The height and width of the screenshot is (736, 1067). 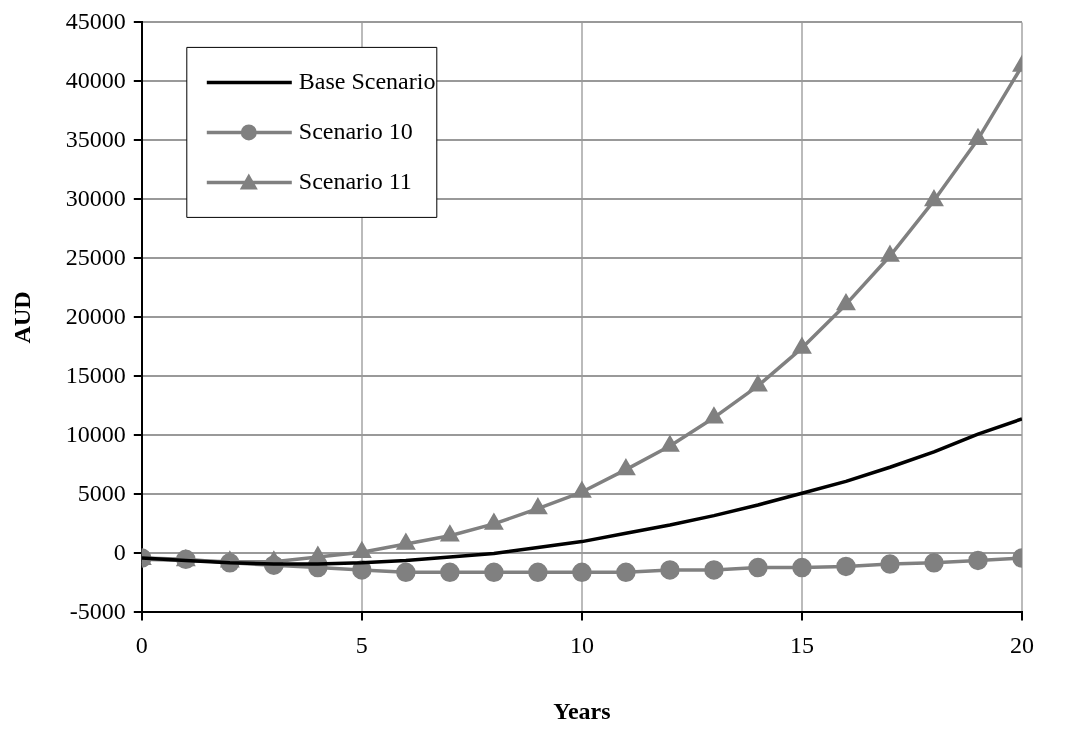 I want to click on y-tick-label: 15000, so click(x=95, y=374).